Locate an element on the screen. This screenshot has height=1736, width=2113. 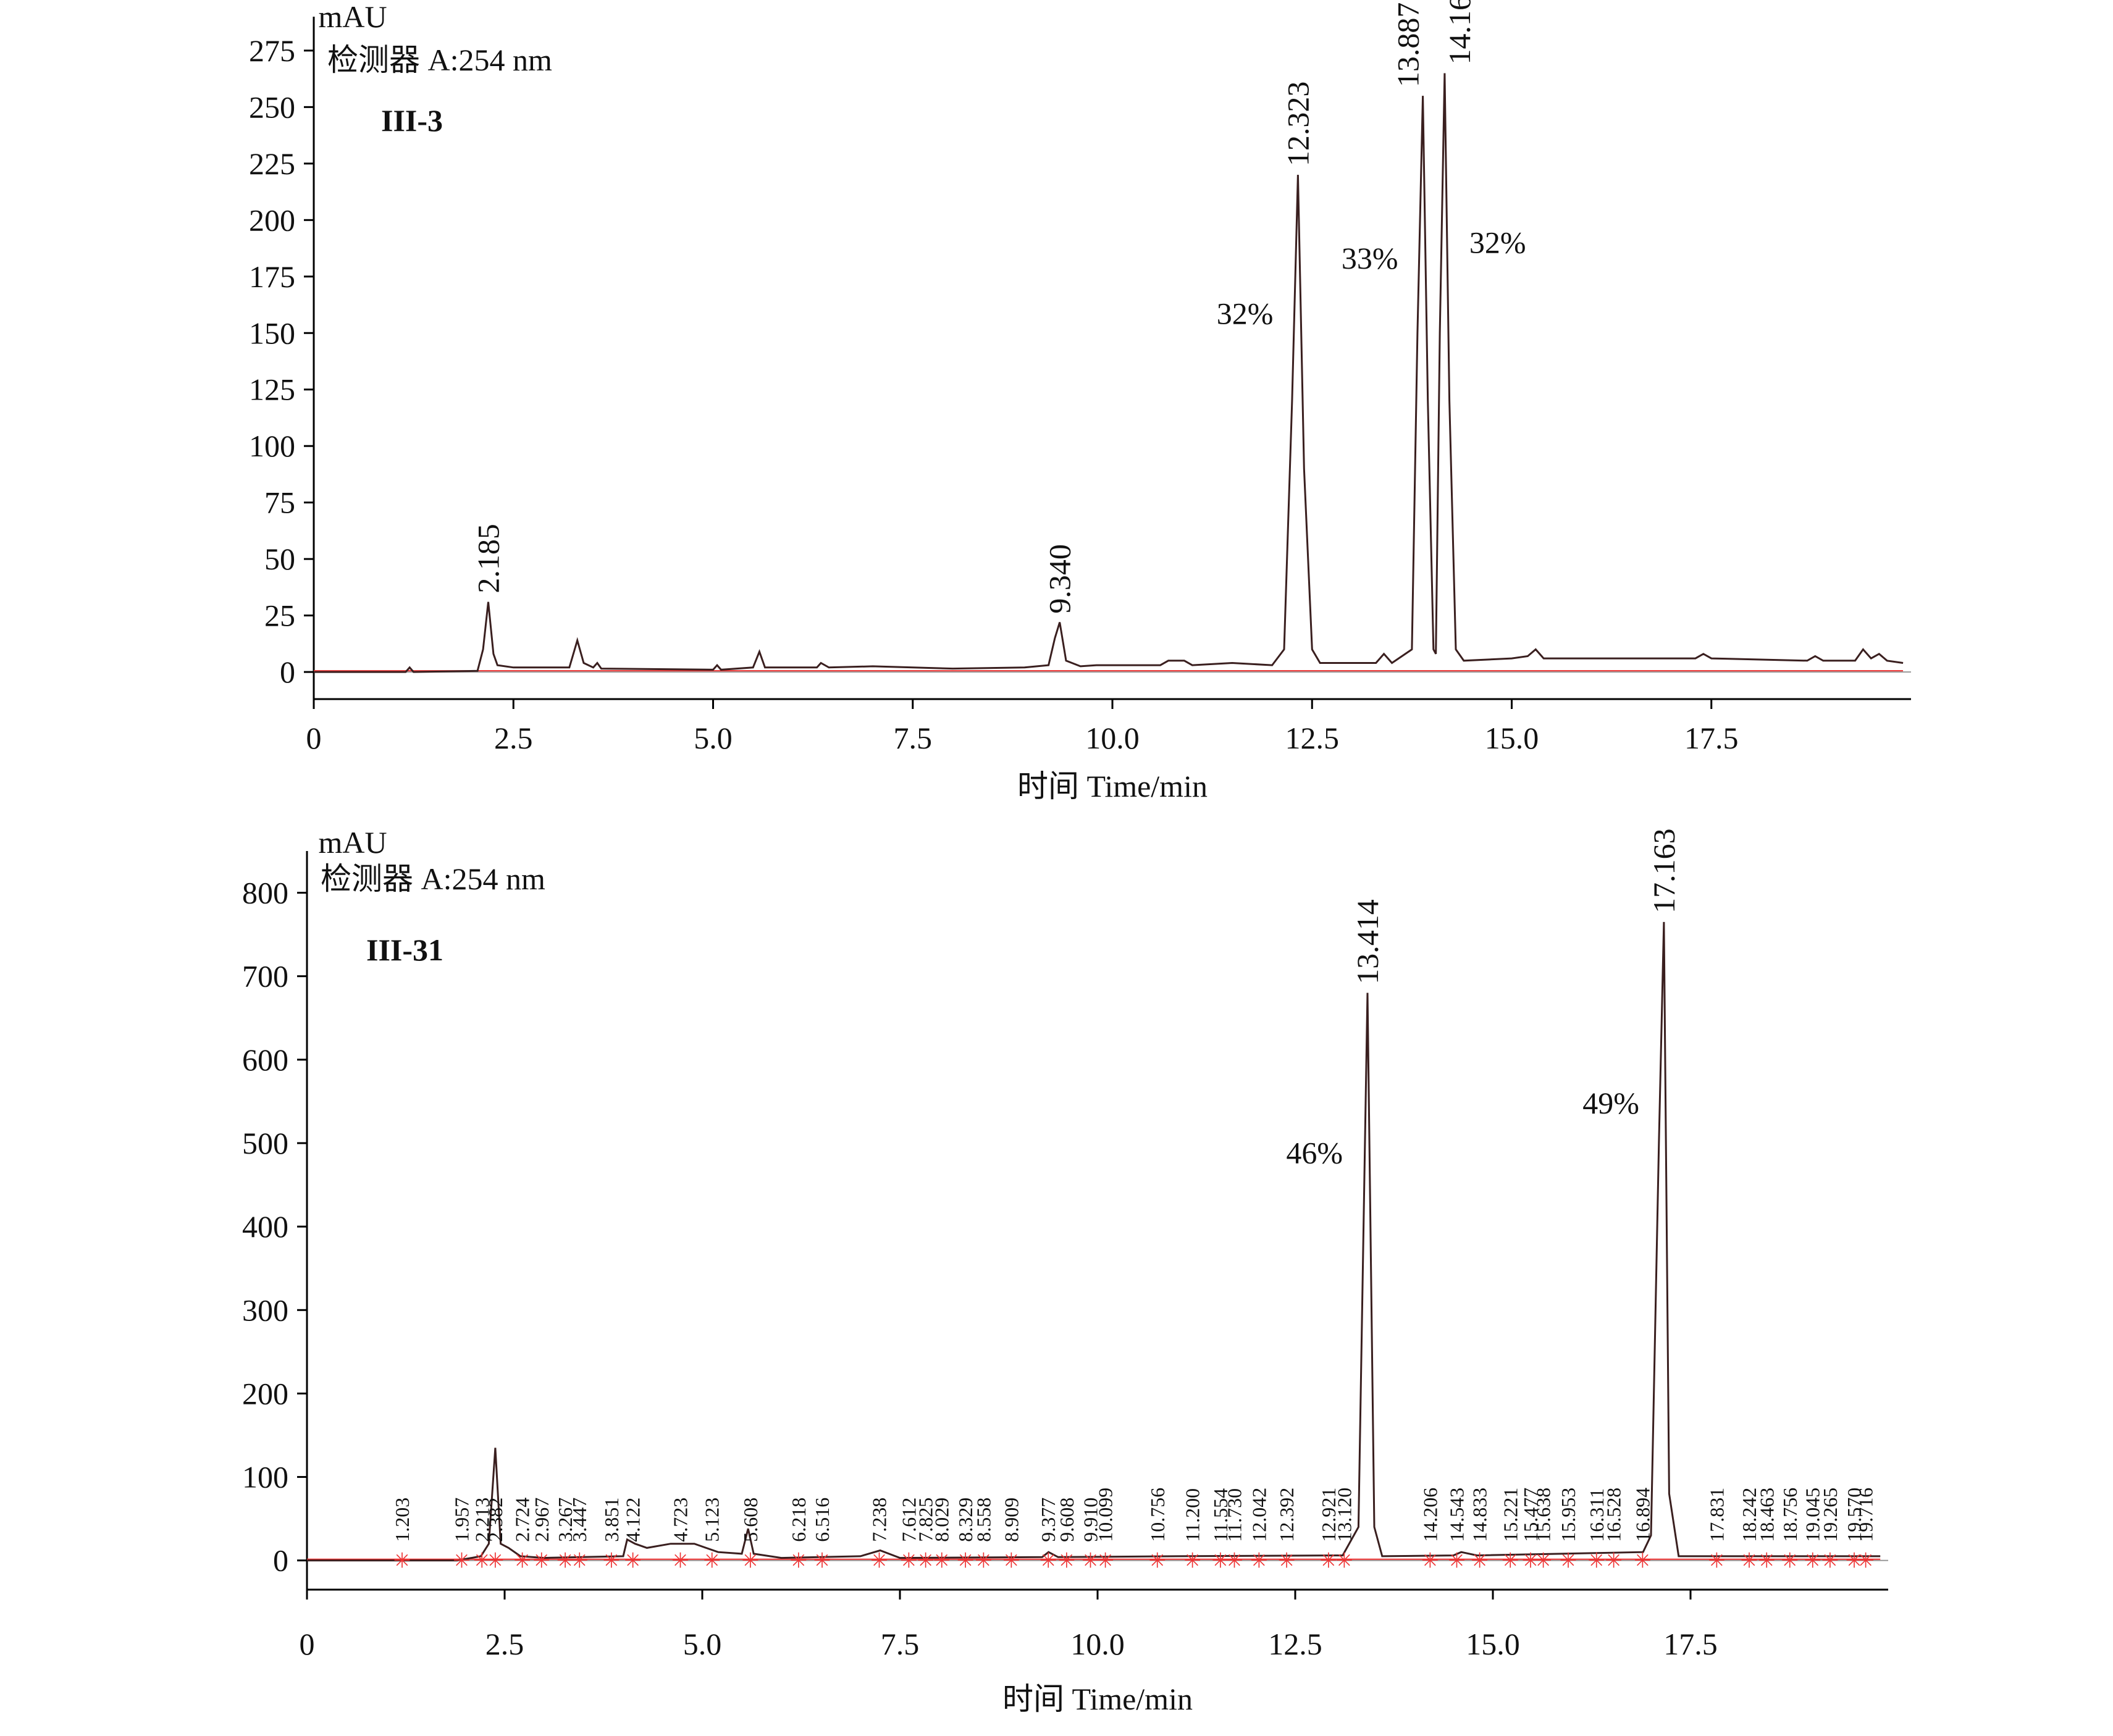
peak-time-label: 12.323 is located at coordinates (1297, 125).